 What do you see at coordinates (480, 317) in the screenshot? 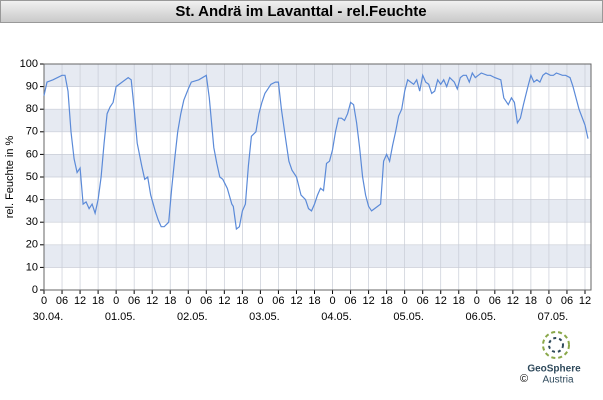
I see `date-label: 06.05.` at bounding box center [480, 317].